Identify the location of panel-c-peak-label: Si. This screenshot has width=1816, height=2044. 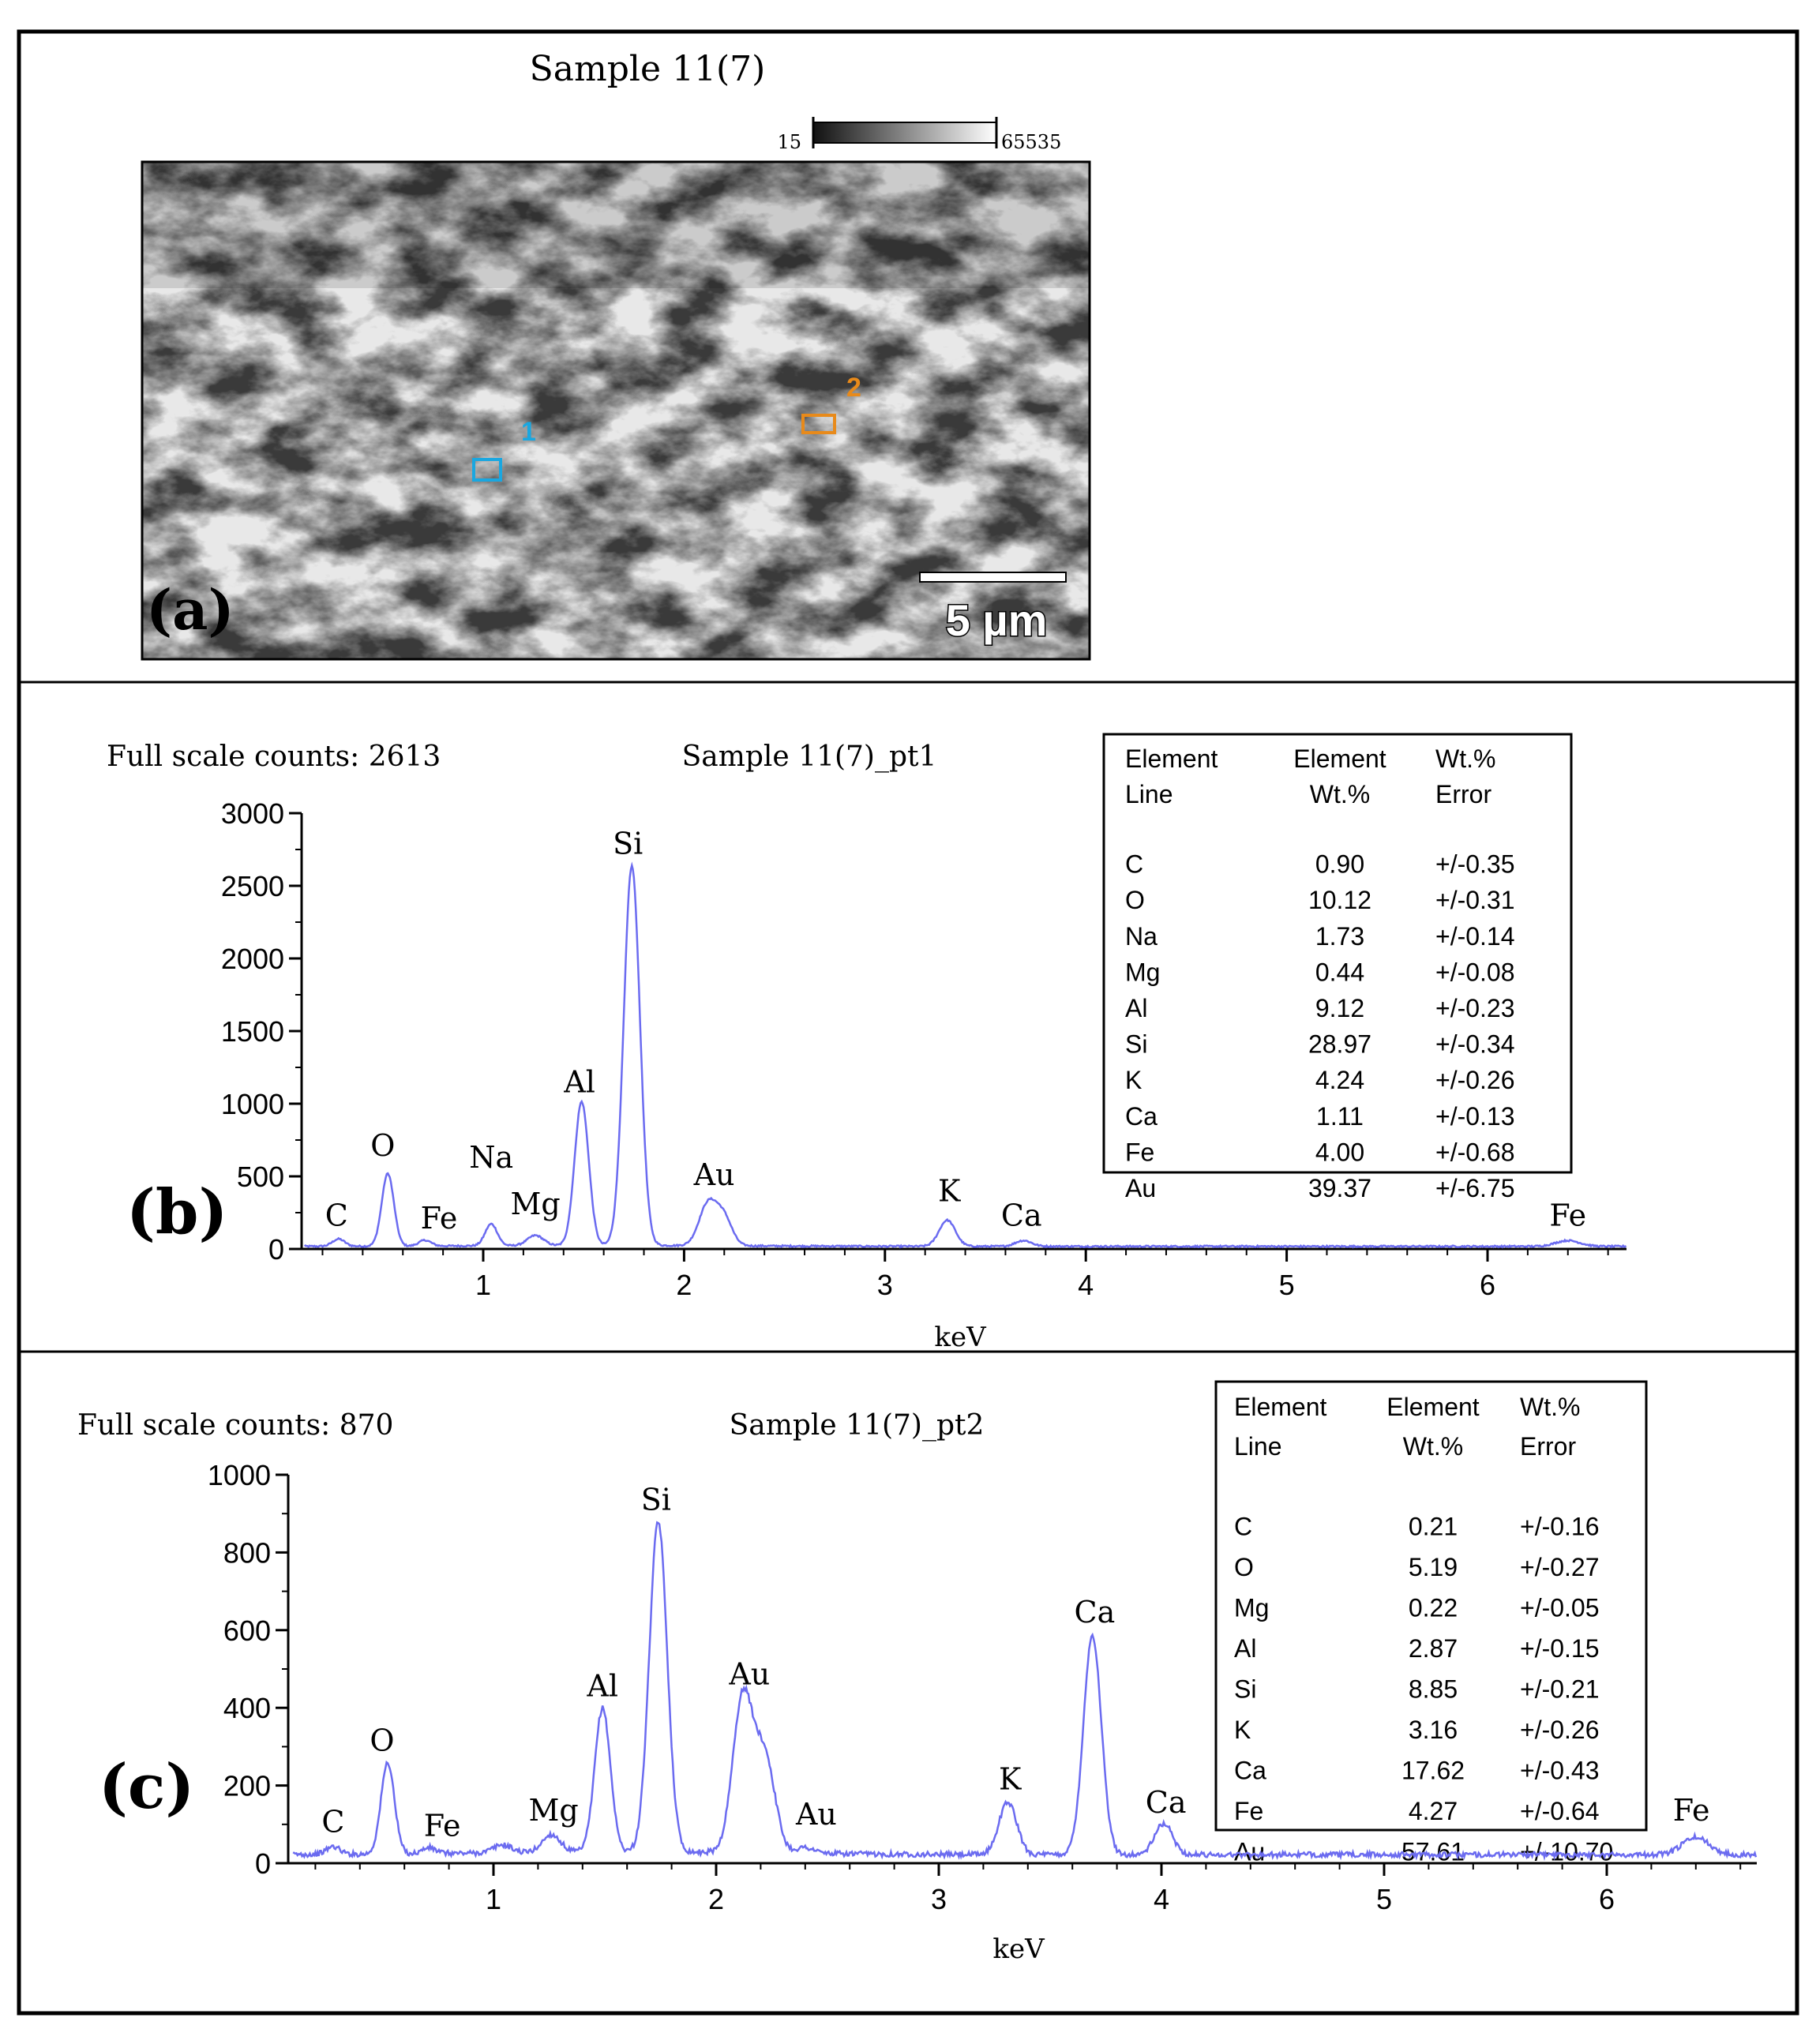
(656, 1499).